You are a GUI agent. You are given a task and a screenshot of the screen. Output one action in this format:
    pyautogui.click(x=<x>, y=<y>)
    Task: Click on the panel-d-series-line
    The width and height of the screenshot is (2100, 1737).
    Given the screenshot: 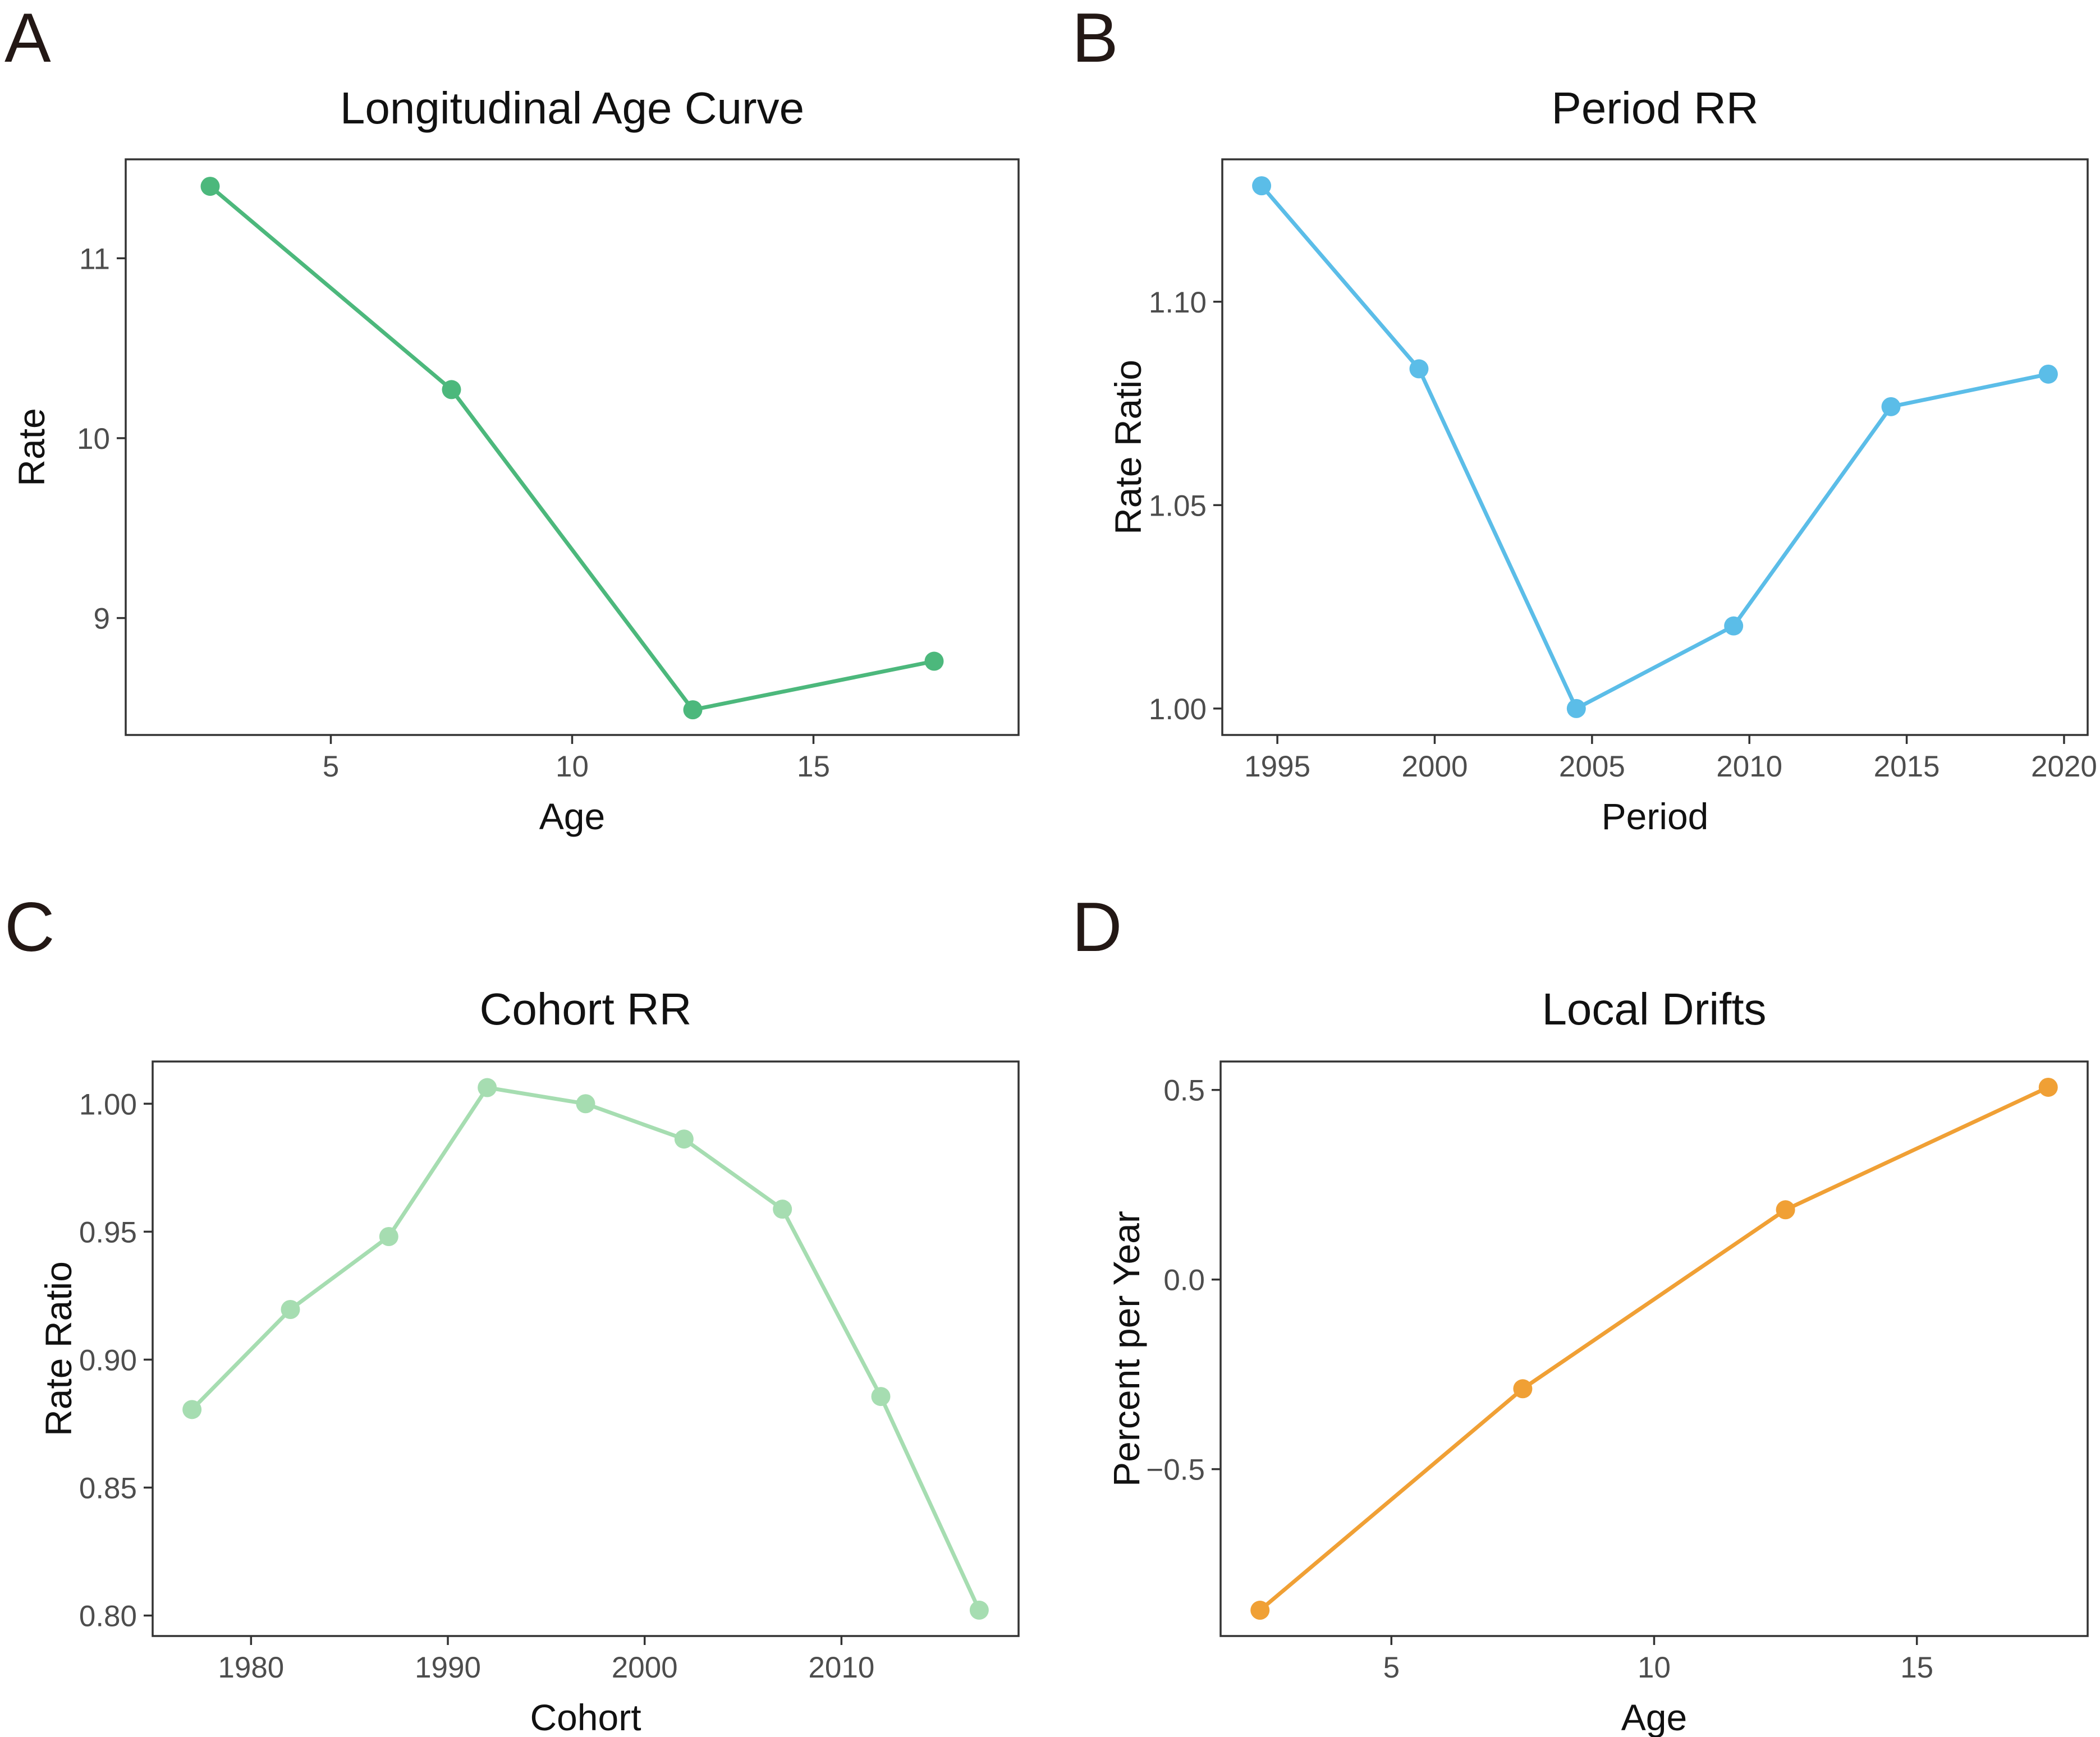 What is the action you would take?
    pyautogui.click(x=1654, y=1348)
    